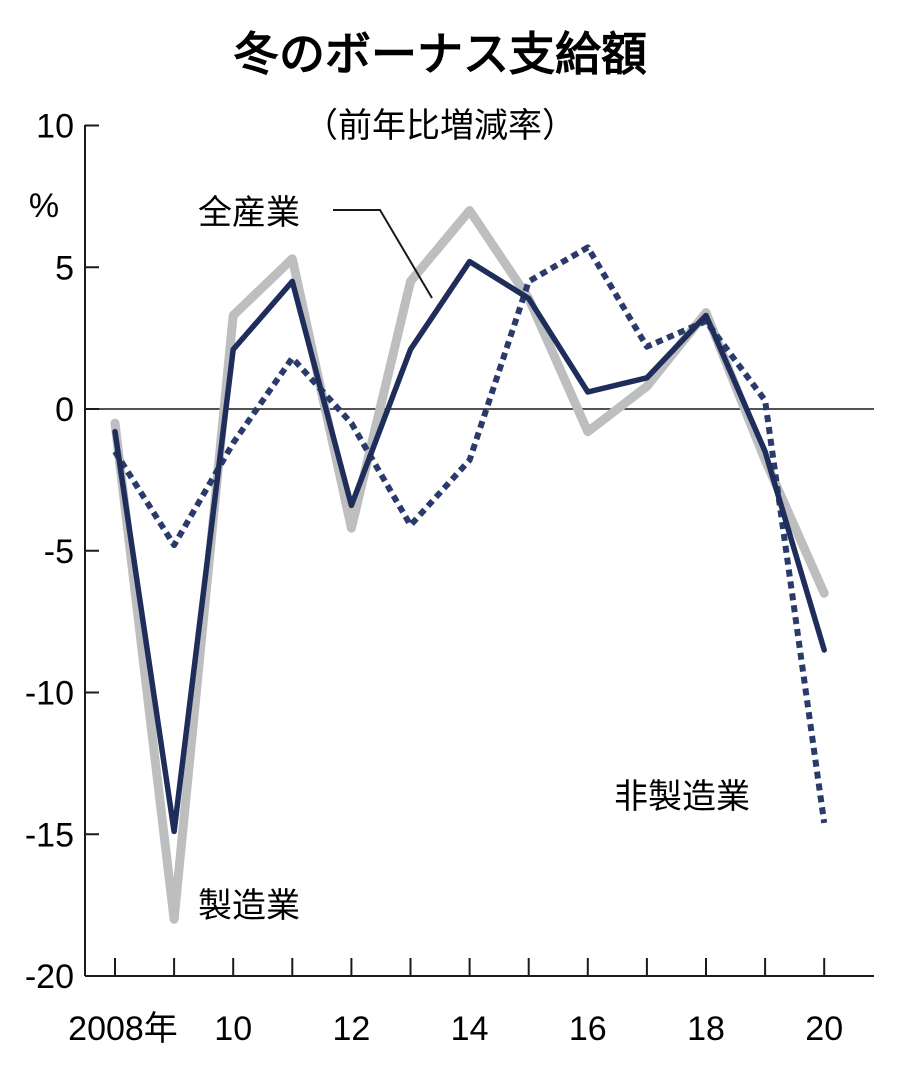 The image size is (900, 1072). Describe the element at coordinates (49, 835) in the screenshot. I see `y-tick-label: -15` at that location.